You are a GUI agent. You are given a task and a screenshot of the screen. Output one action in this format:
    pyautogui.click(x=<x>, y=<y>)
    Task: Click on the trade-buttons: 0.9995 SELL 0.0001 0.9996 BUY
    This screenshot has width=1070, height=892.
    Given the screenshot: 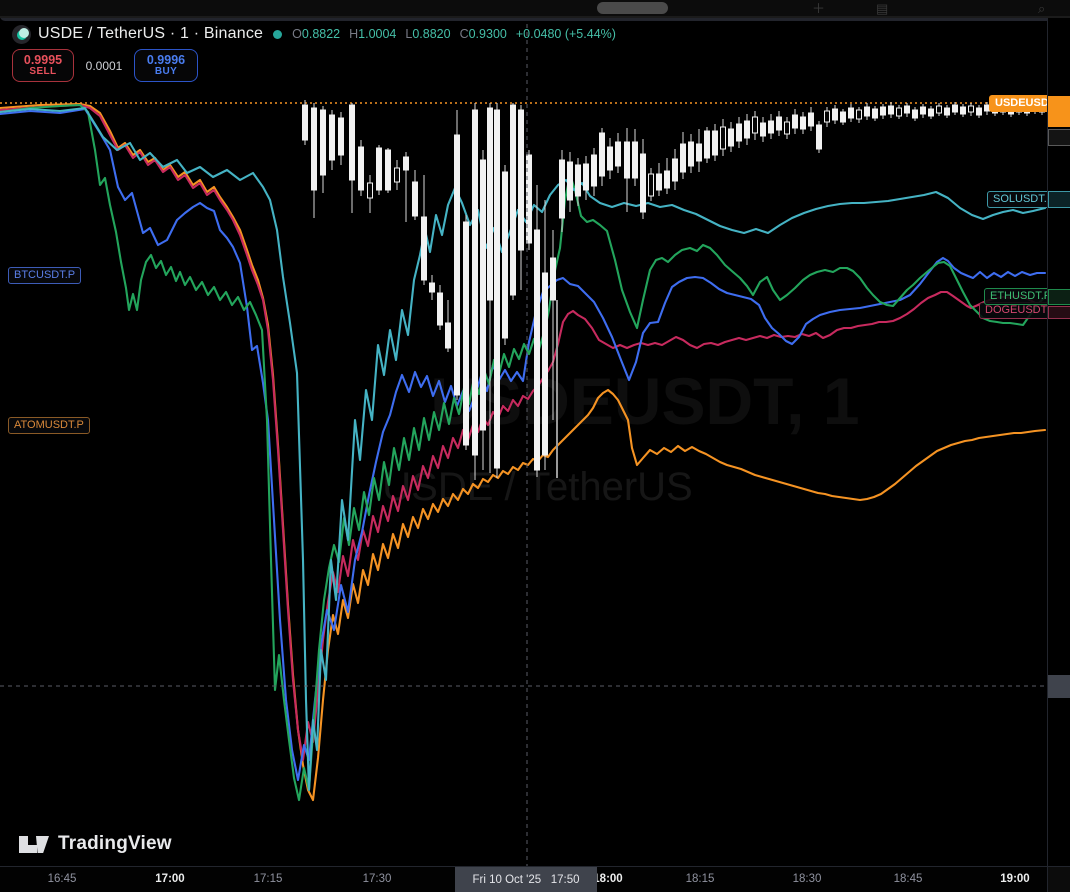 What is the action you would take?
    pyautogui.click(x=105, y=65)
    